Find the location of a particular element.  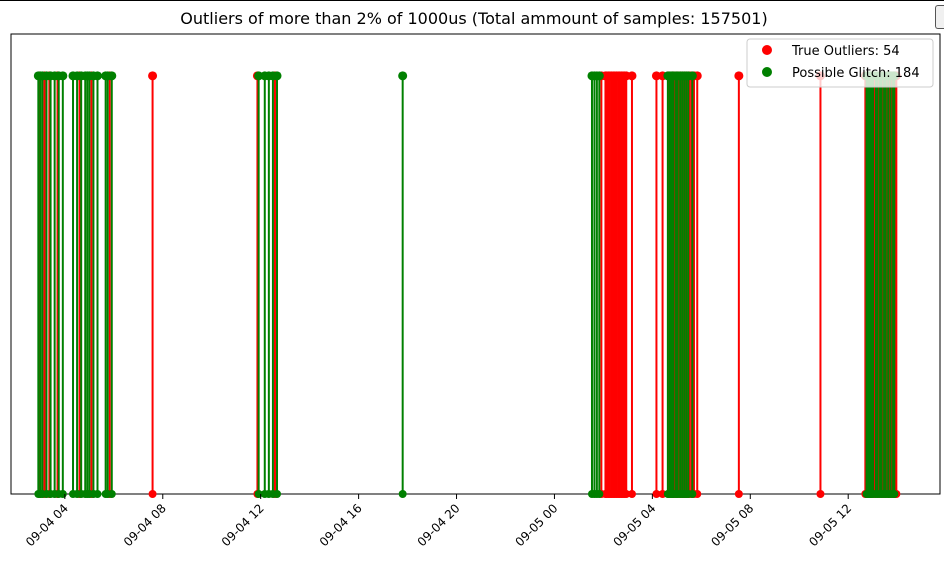

x-tick-label: 09-04 16 is located at coordinates (341, 525).